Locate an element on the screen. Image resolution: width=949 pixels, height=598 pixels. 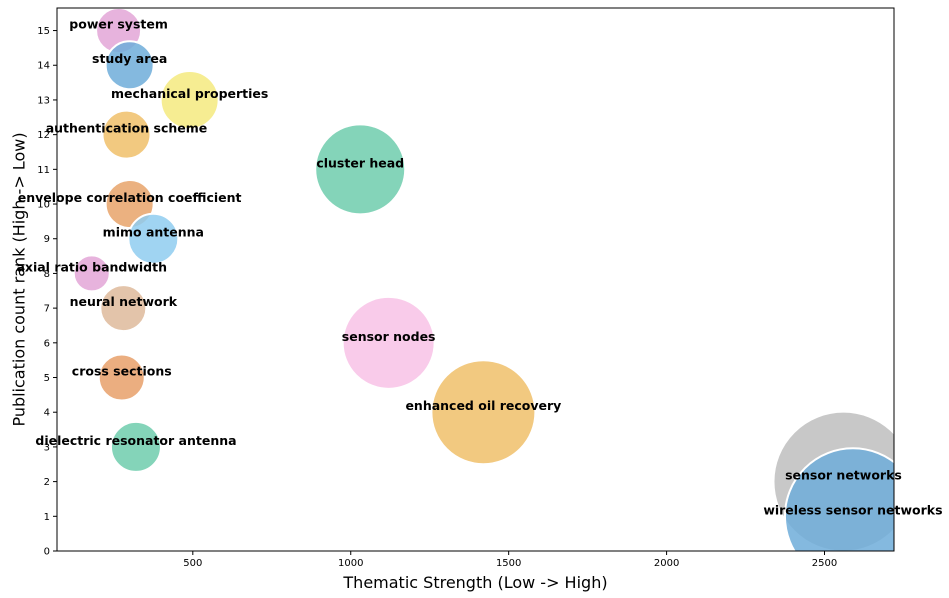
y-tick-label: 7 is located at coordinates (47, 309).